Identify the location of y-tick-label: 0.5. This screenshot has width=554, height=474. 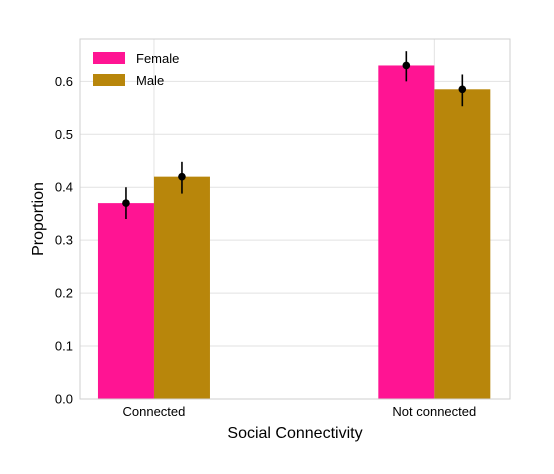
(64, 134).